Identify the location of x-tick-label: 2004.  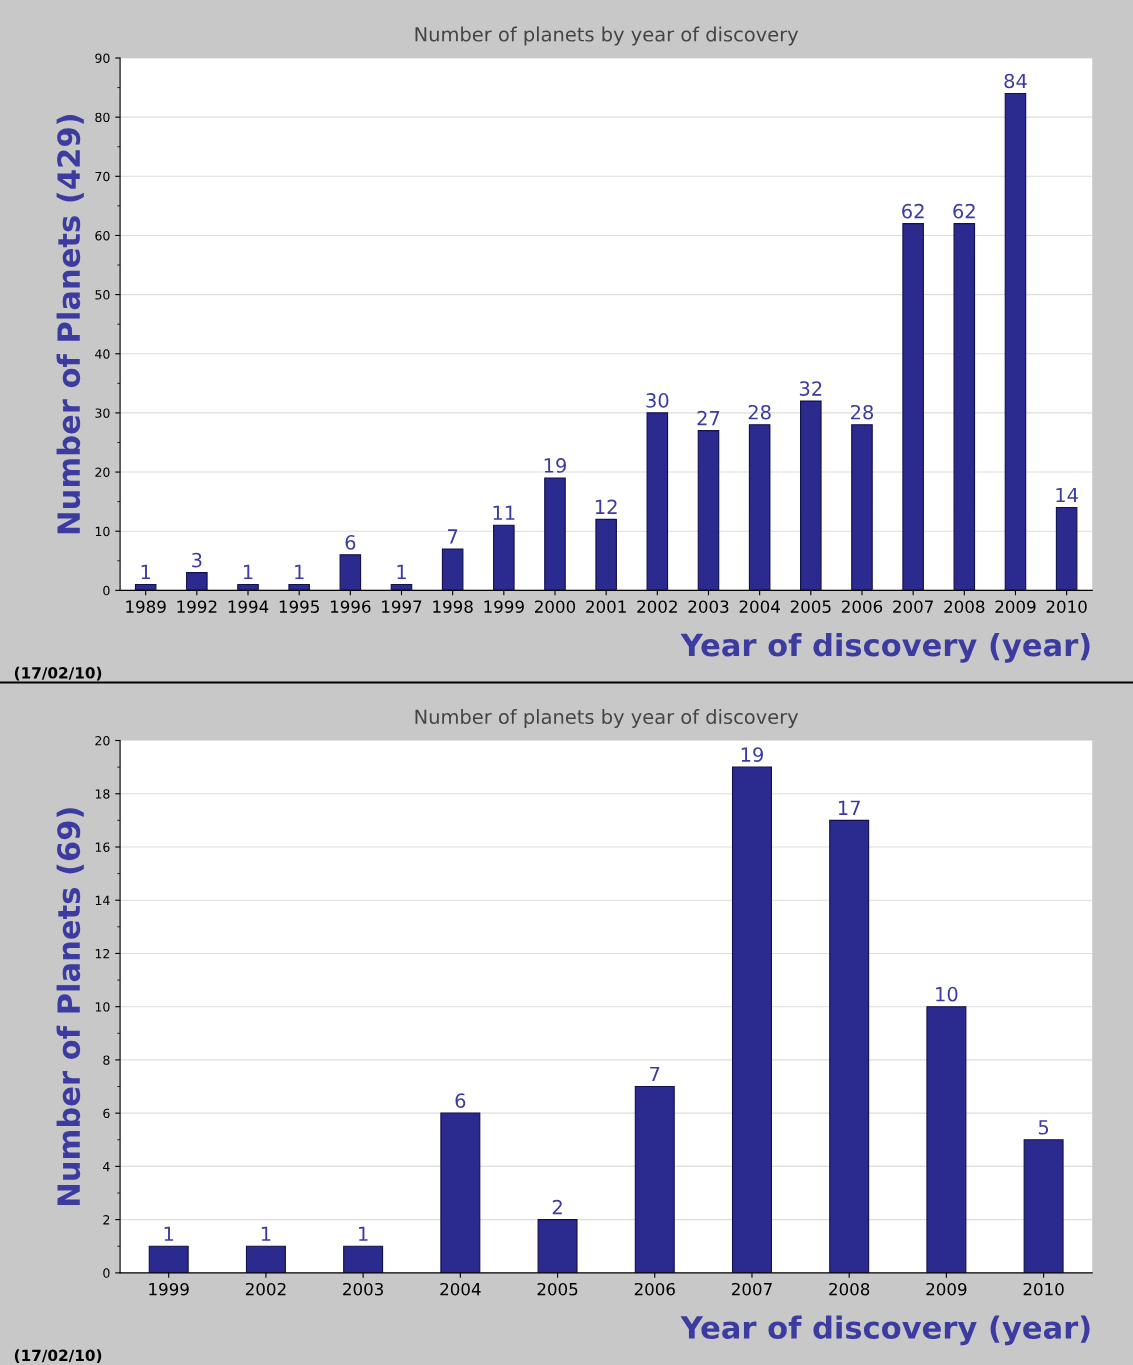
(460, 1289).